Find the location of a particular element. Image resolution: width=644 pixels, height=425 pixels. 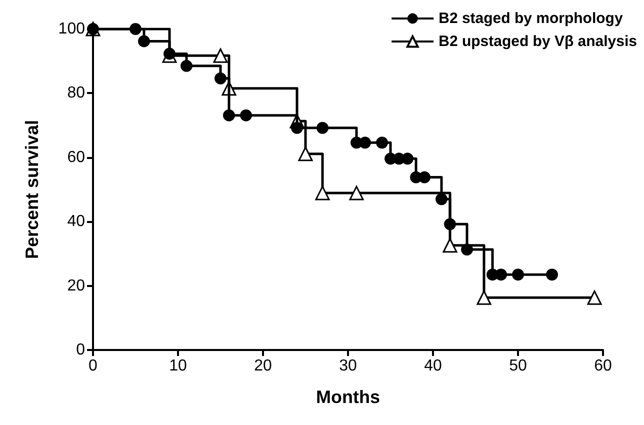

x-tick-label: 10 is located at coordinates (178, 366).